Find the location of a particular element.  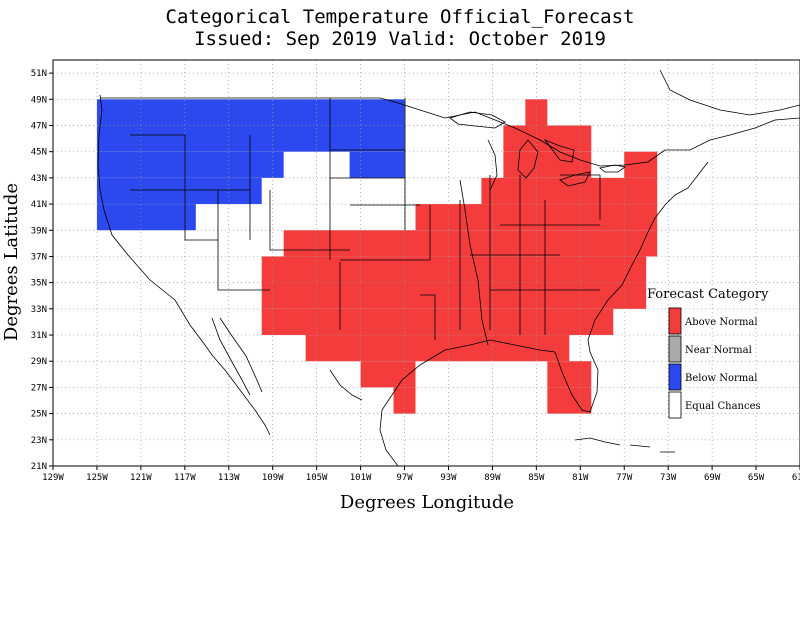

mississippi-river is located at coordinates (474, 262).